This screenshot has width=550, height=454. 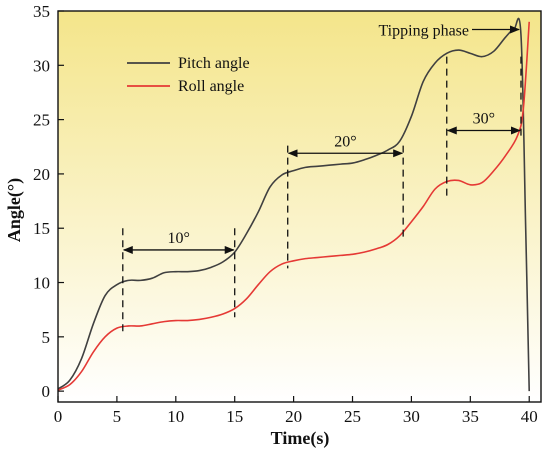 I want to click on y-tick-label: 25, so click(x=41, y=120).